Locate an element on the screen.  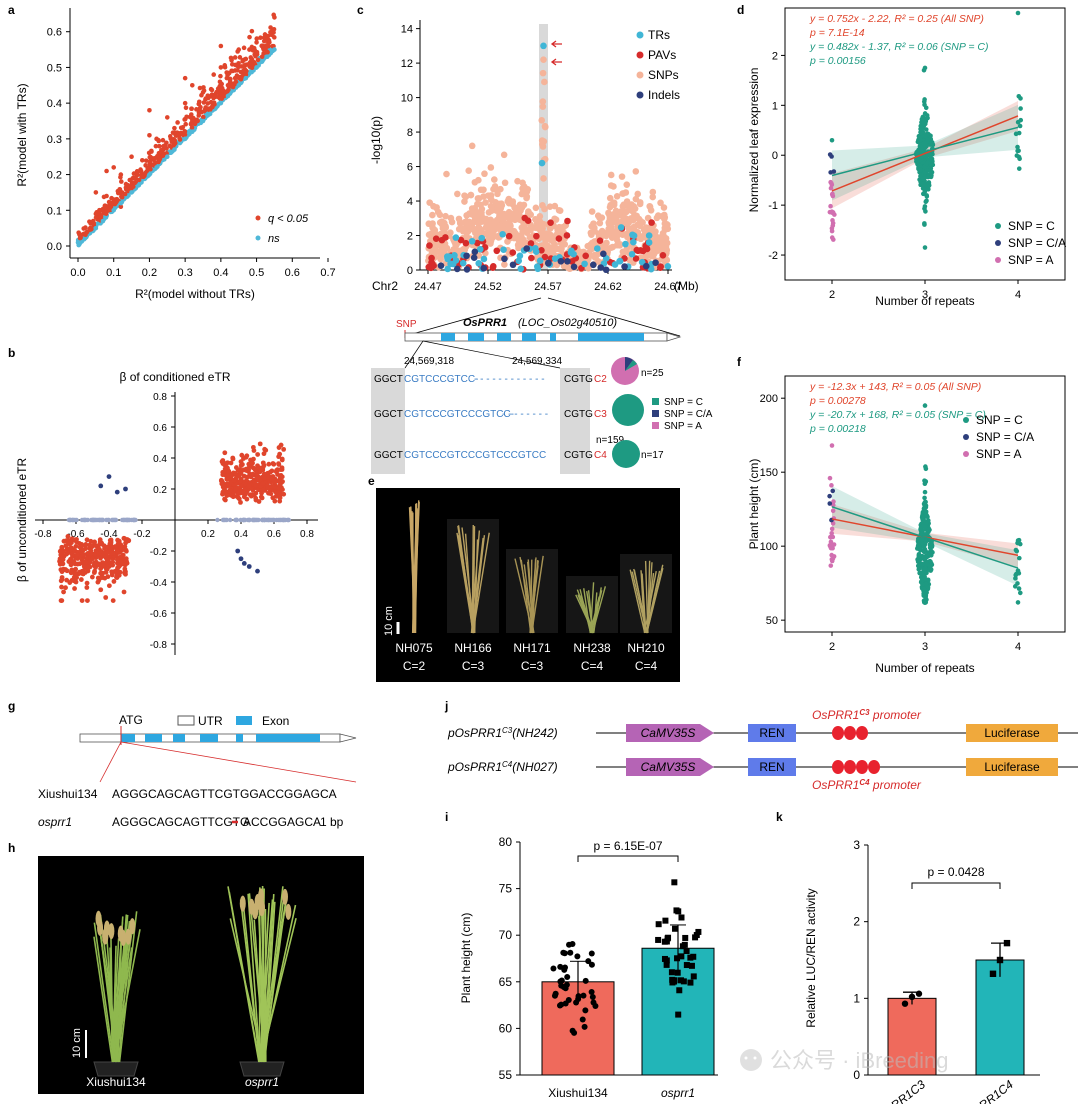
b-point-same-direction is located at coordinates (76, 582).